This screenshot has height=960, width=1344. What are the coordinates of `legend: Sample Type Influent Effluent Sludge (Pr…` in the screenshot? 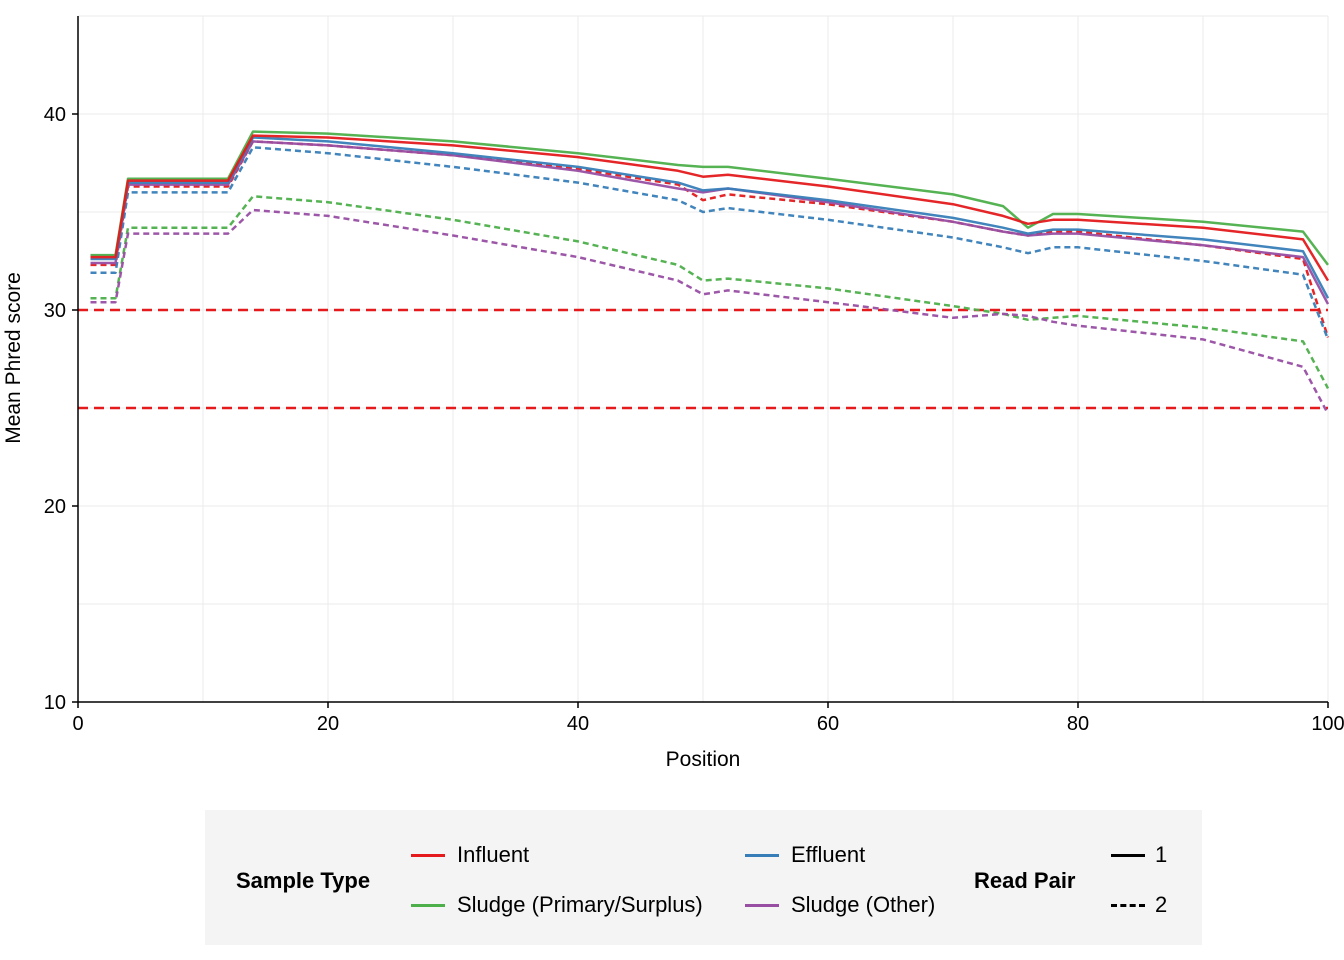 It's located at (703, 877).